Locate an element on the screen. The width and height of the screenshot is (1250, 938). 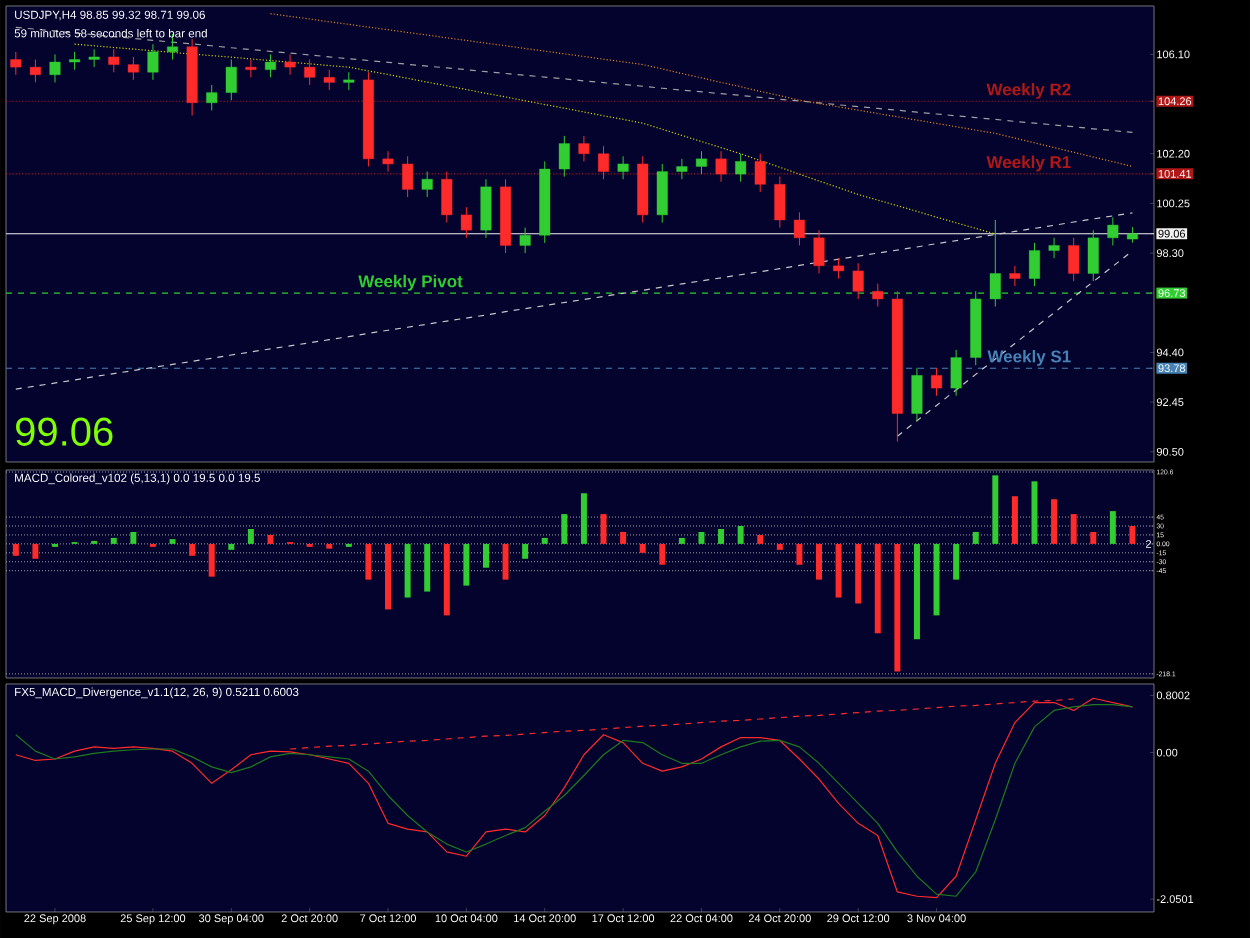
ref-line-label: Weekly S1 is located at coordinates (1029, 357).